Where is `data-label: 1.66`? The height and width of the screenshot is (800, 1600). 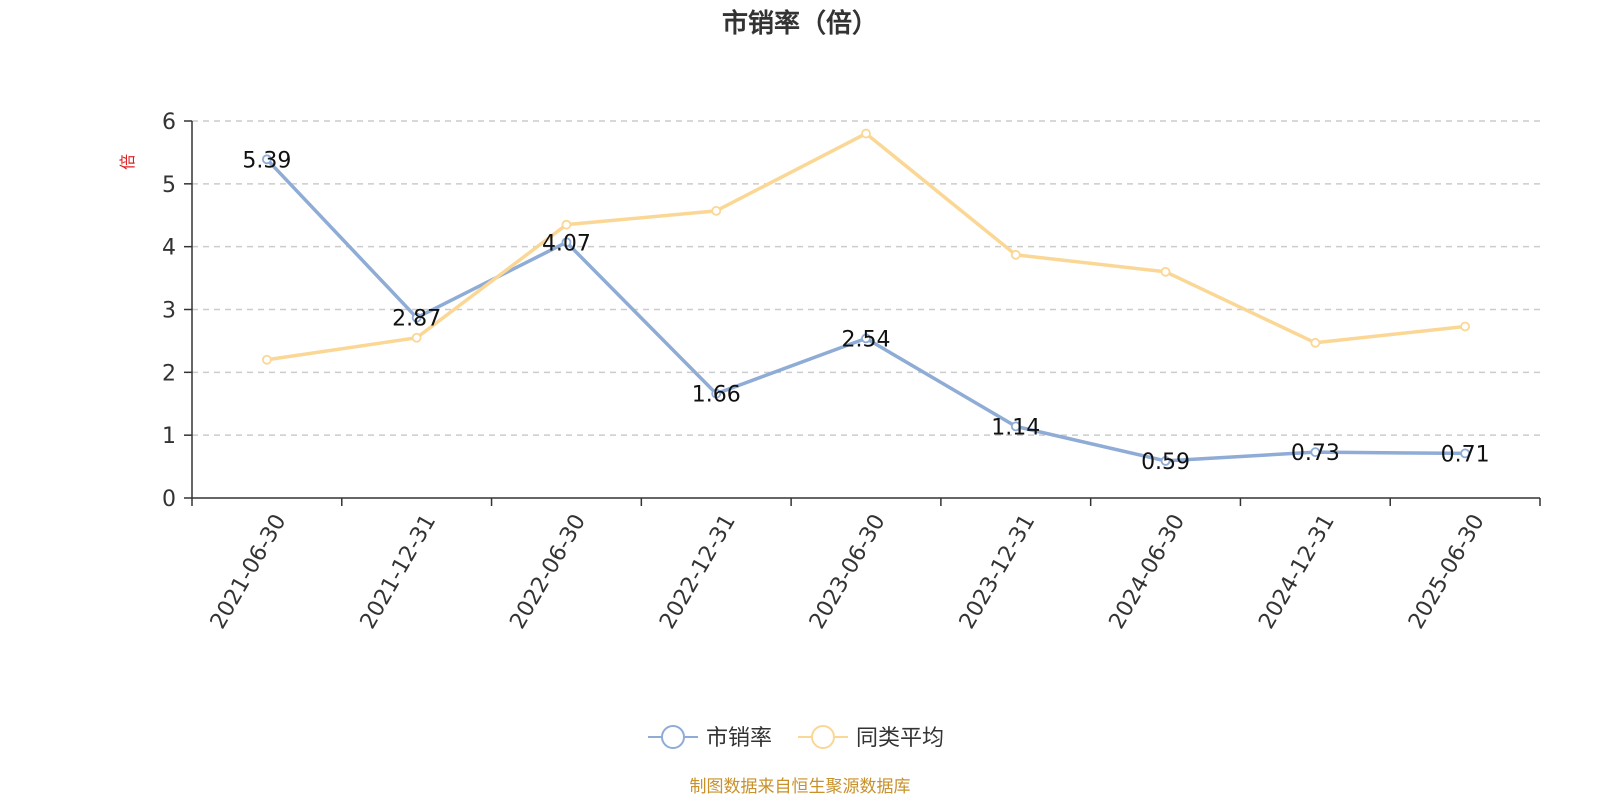
data-label: 1.66 is located at coordinates (716, 395).